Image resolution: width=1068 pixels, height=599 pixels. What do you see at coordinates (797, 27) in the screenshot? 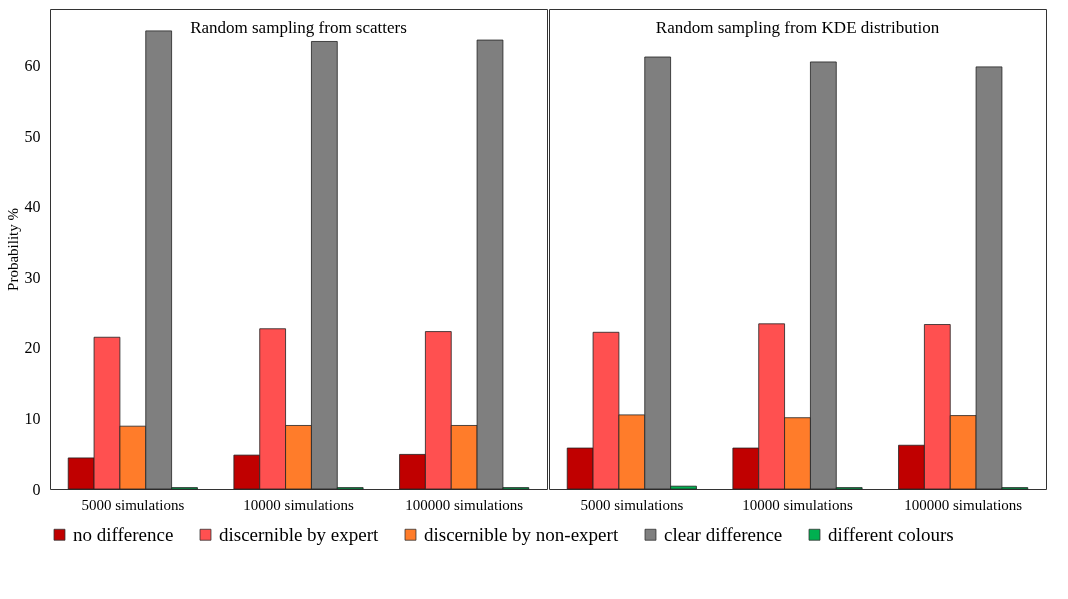
I see `text: Random sampling from KDE distribution` at bounding box center [797, 27].